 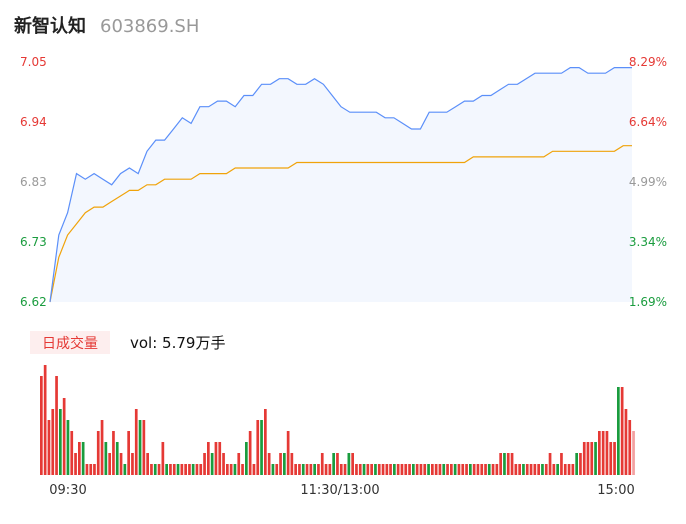 I want to click on y-tick-label: 7.05, so click(x=33, y=62).